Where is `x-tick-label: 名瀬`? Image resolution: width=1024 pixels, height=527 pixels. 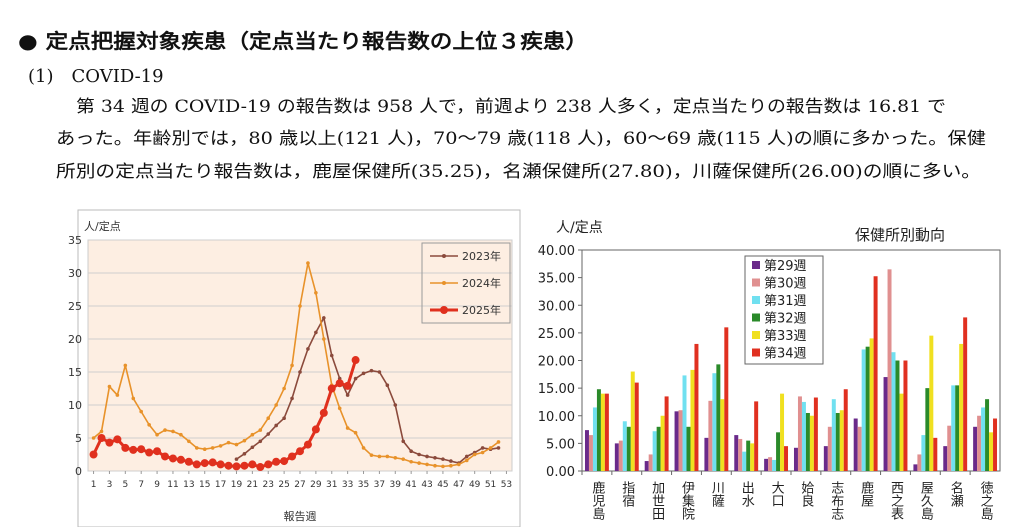 x-tick-label: 名瀬 is located at coordinates (956, 493).